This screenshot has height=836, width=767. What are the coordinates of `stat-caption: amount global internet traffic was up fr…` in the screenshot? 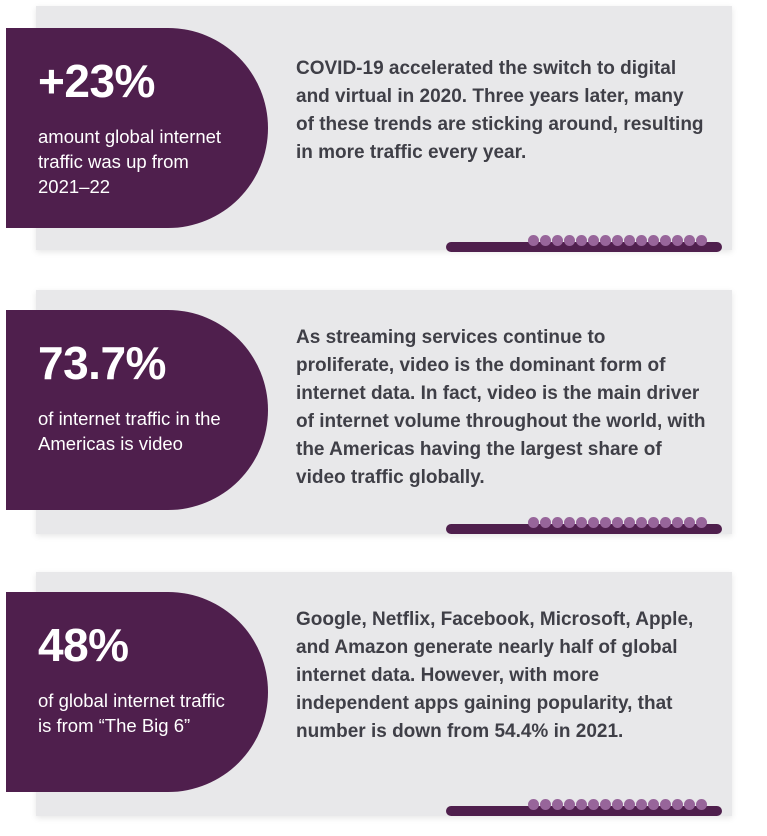 It's located at (130, 161).